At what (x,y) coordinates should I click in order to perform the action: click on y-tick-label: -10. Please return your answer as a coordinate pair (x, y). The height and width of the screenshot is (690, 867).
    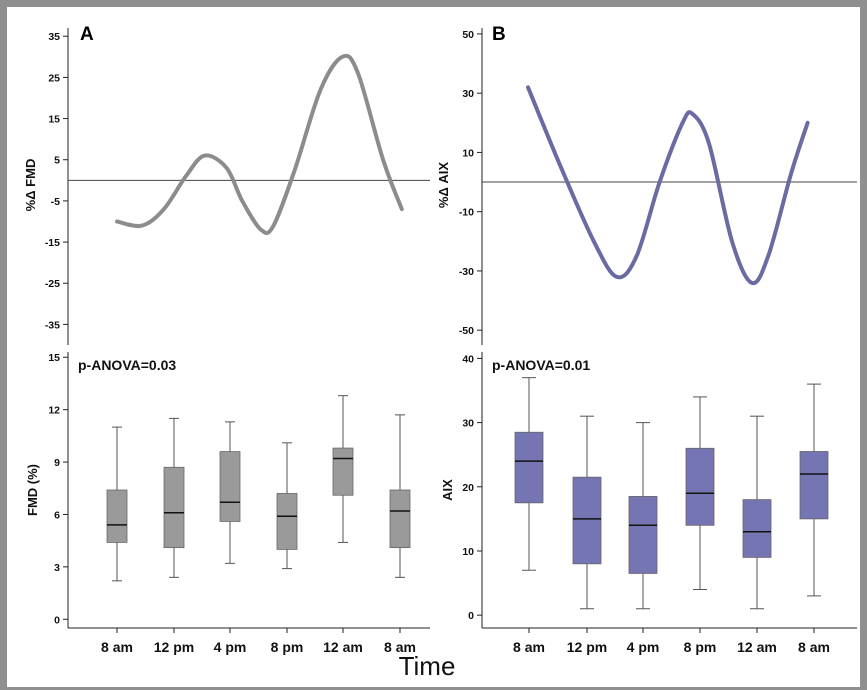
    Looking at the image, I should click on (466, 213).